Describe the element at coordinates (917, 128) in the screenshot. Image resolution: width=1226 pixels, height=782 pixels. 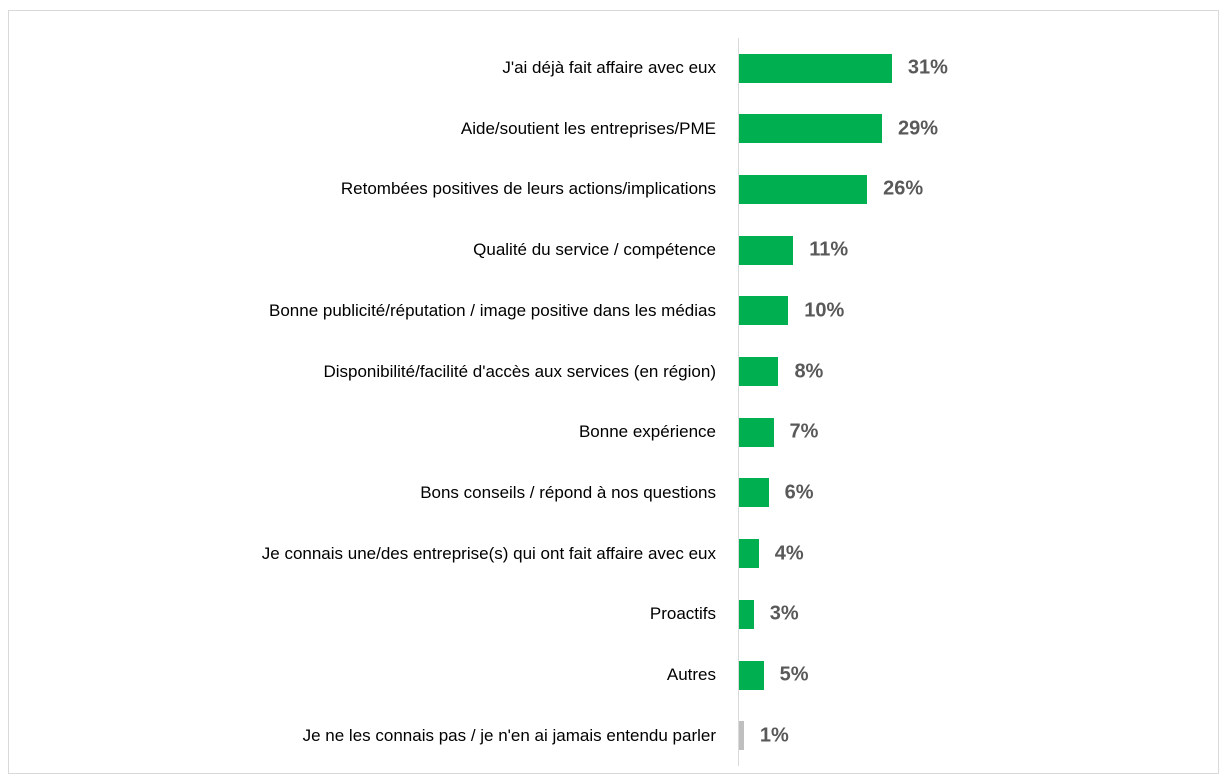
I see `value-label: 29%` at that location.